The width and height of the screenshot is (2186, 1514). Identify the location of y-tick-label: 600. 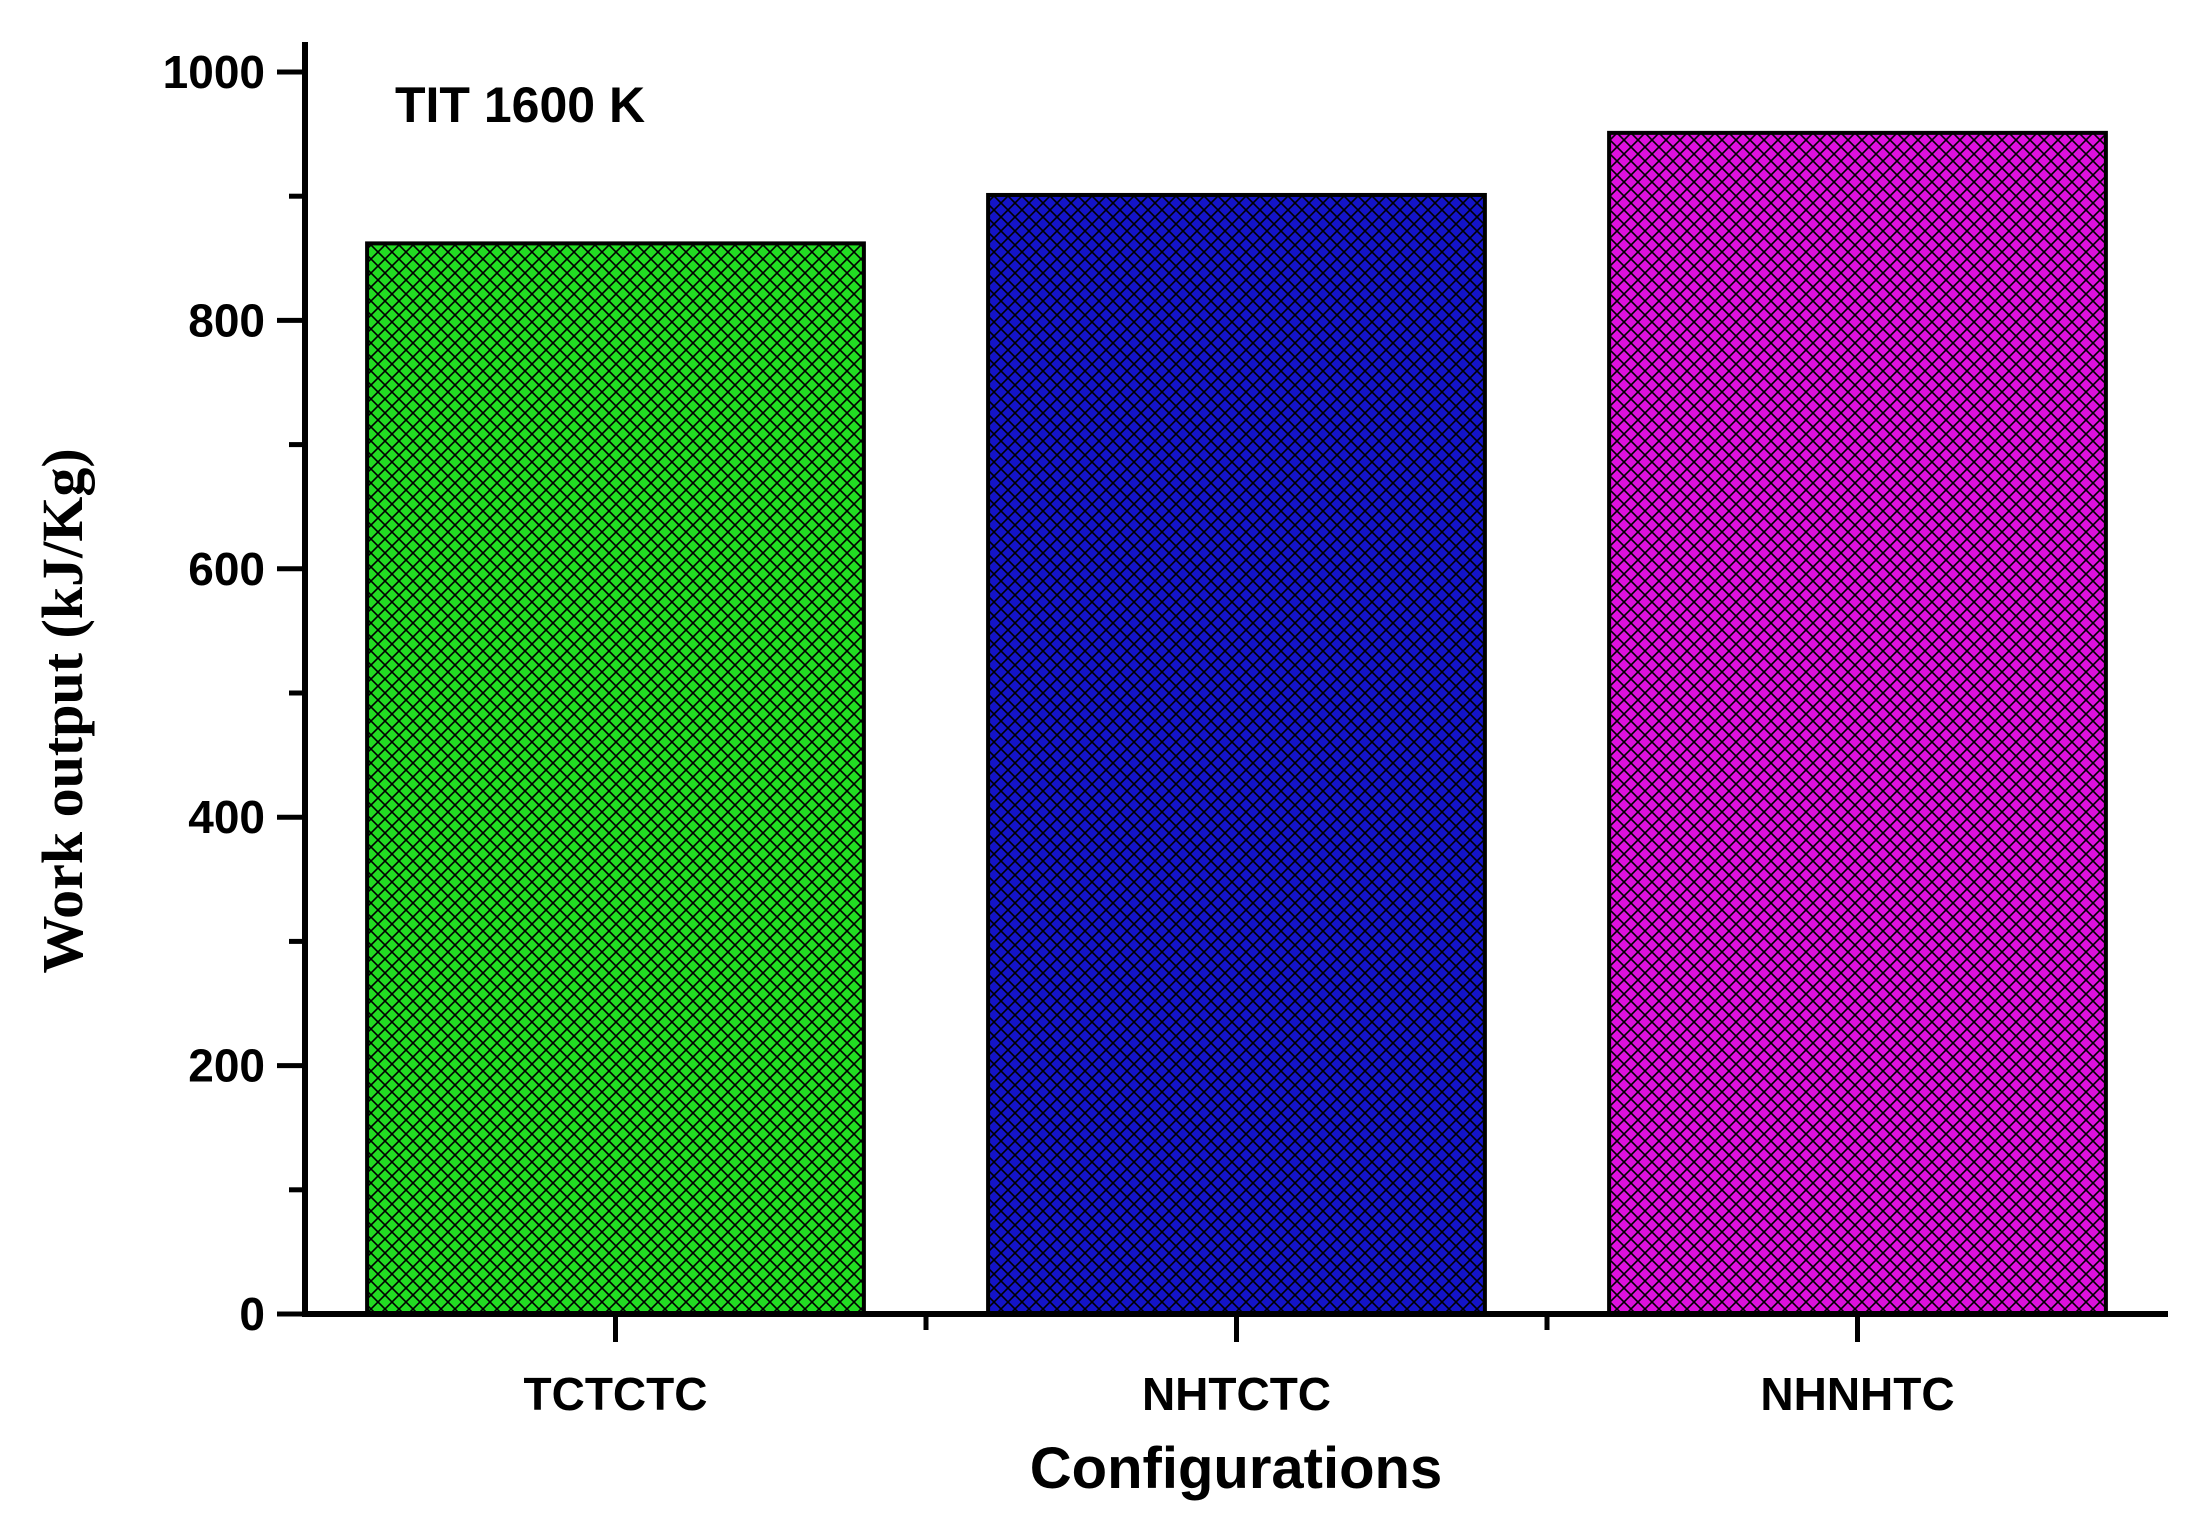
(226, 569).